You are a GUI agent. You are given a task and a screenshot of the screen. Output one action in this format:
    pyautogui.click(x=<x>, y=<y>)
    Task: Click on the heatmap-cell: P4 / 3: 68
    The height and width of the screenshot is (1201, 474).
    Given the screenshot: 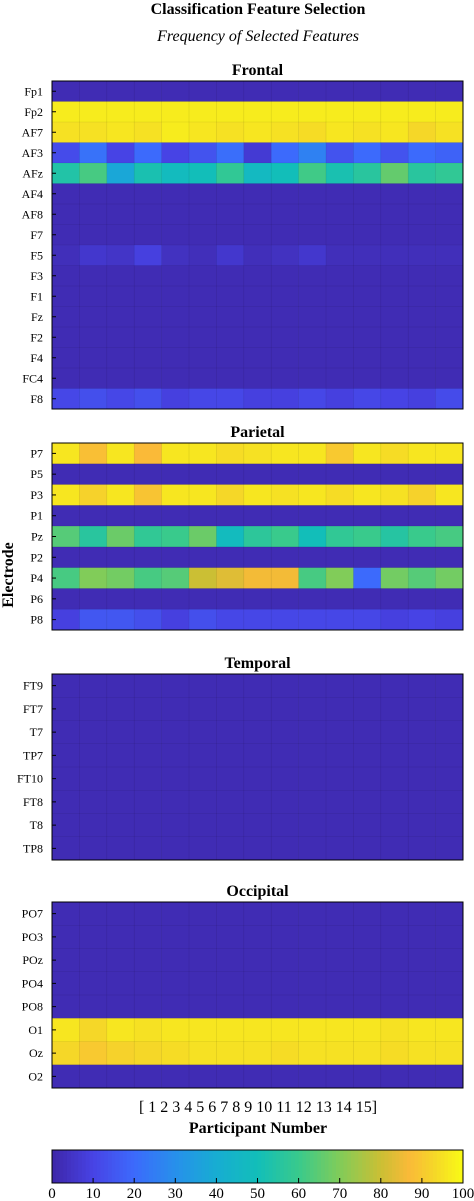 What is the action you would take?
    pyautogui.click(x=120, y=578)
    